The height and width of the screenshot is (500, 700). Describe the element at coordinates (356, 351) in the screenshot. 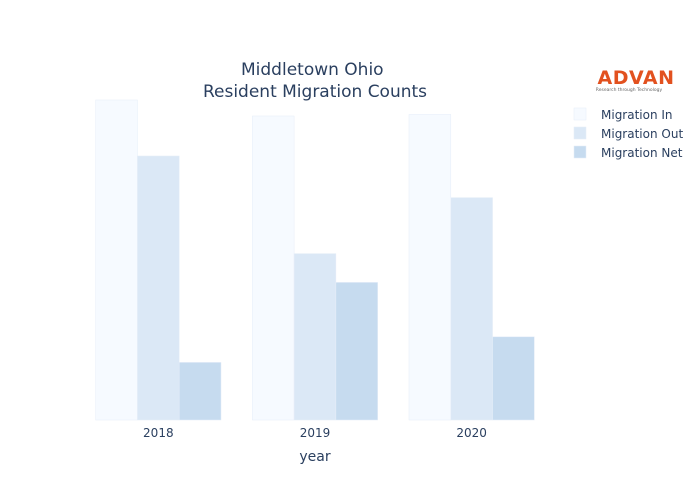

I see `bar-migration-net-2019` at that location.